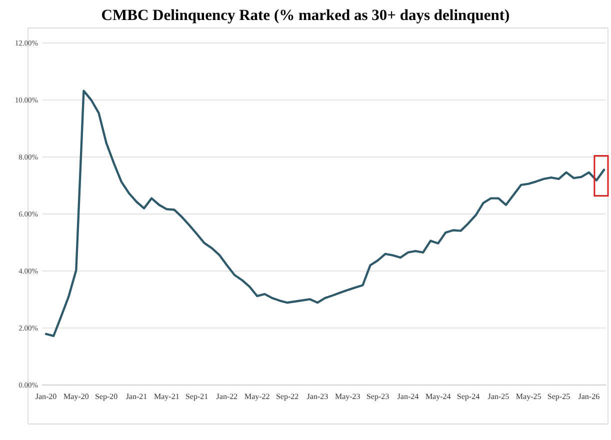 Image resolution: width=611 pixels, height=440 pixels. Describe the element at coordinates (408, 396) in the screenshot. I see `x-tick-label: Jan-24` at that location.